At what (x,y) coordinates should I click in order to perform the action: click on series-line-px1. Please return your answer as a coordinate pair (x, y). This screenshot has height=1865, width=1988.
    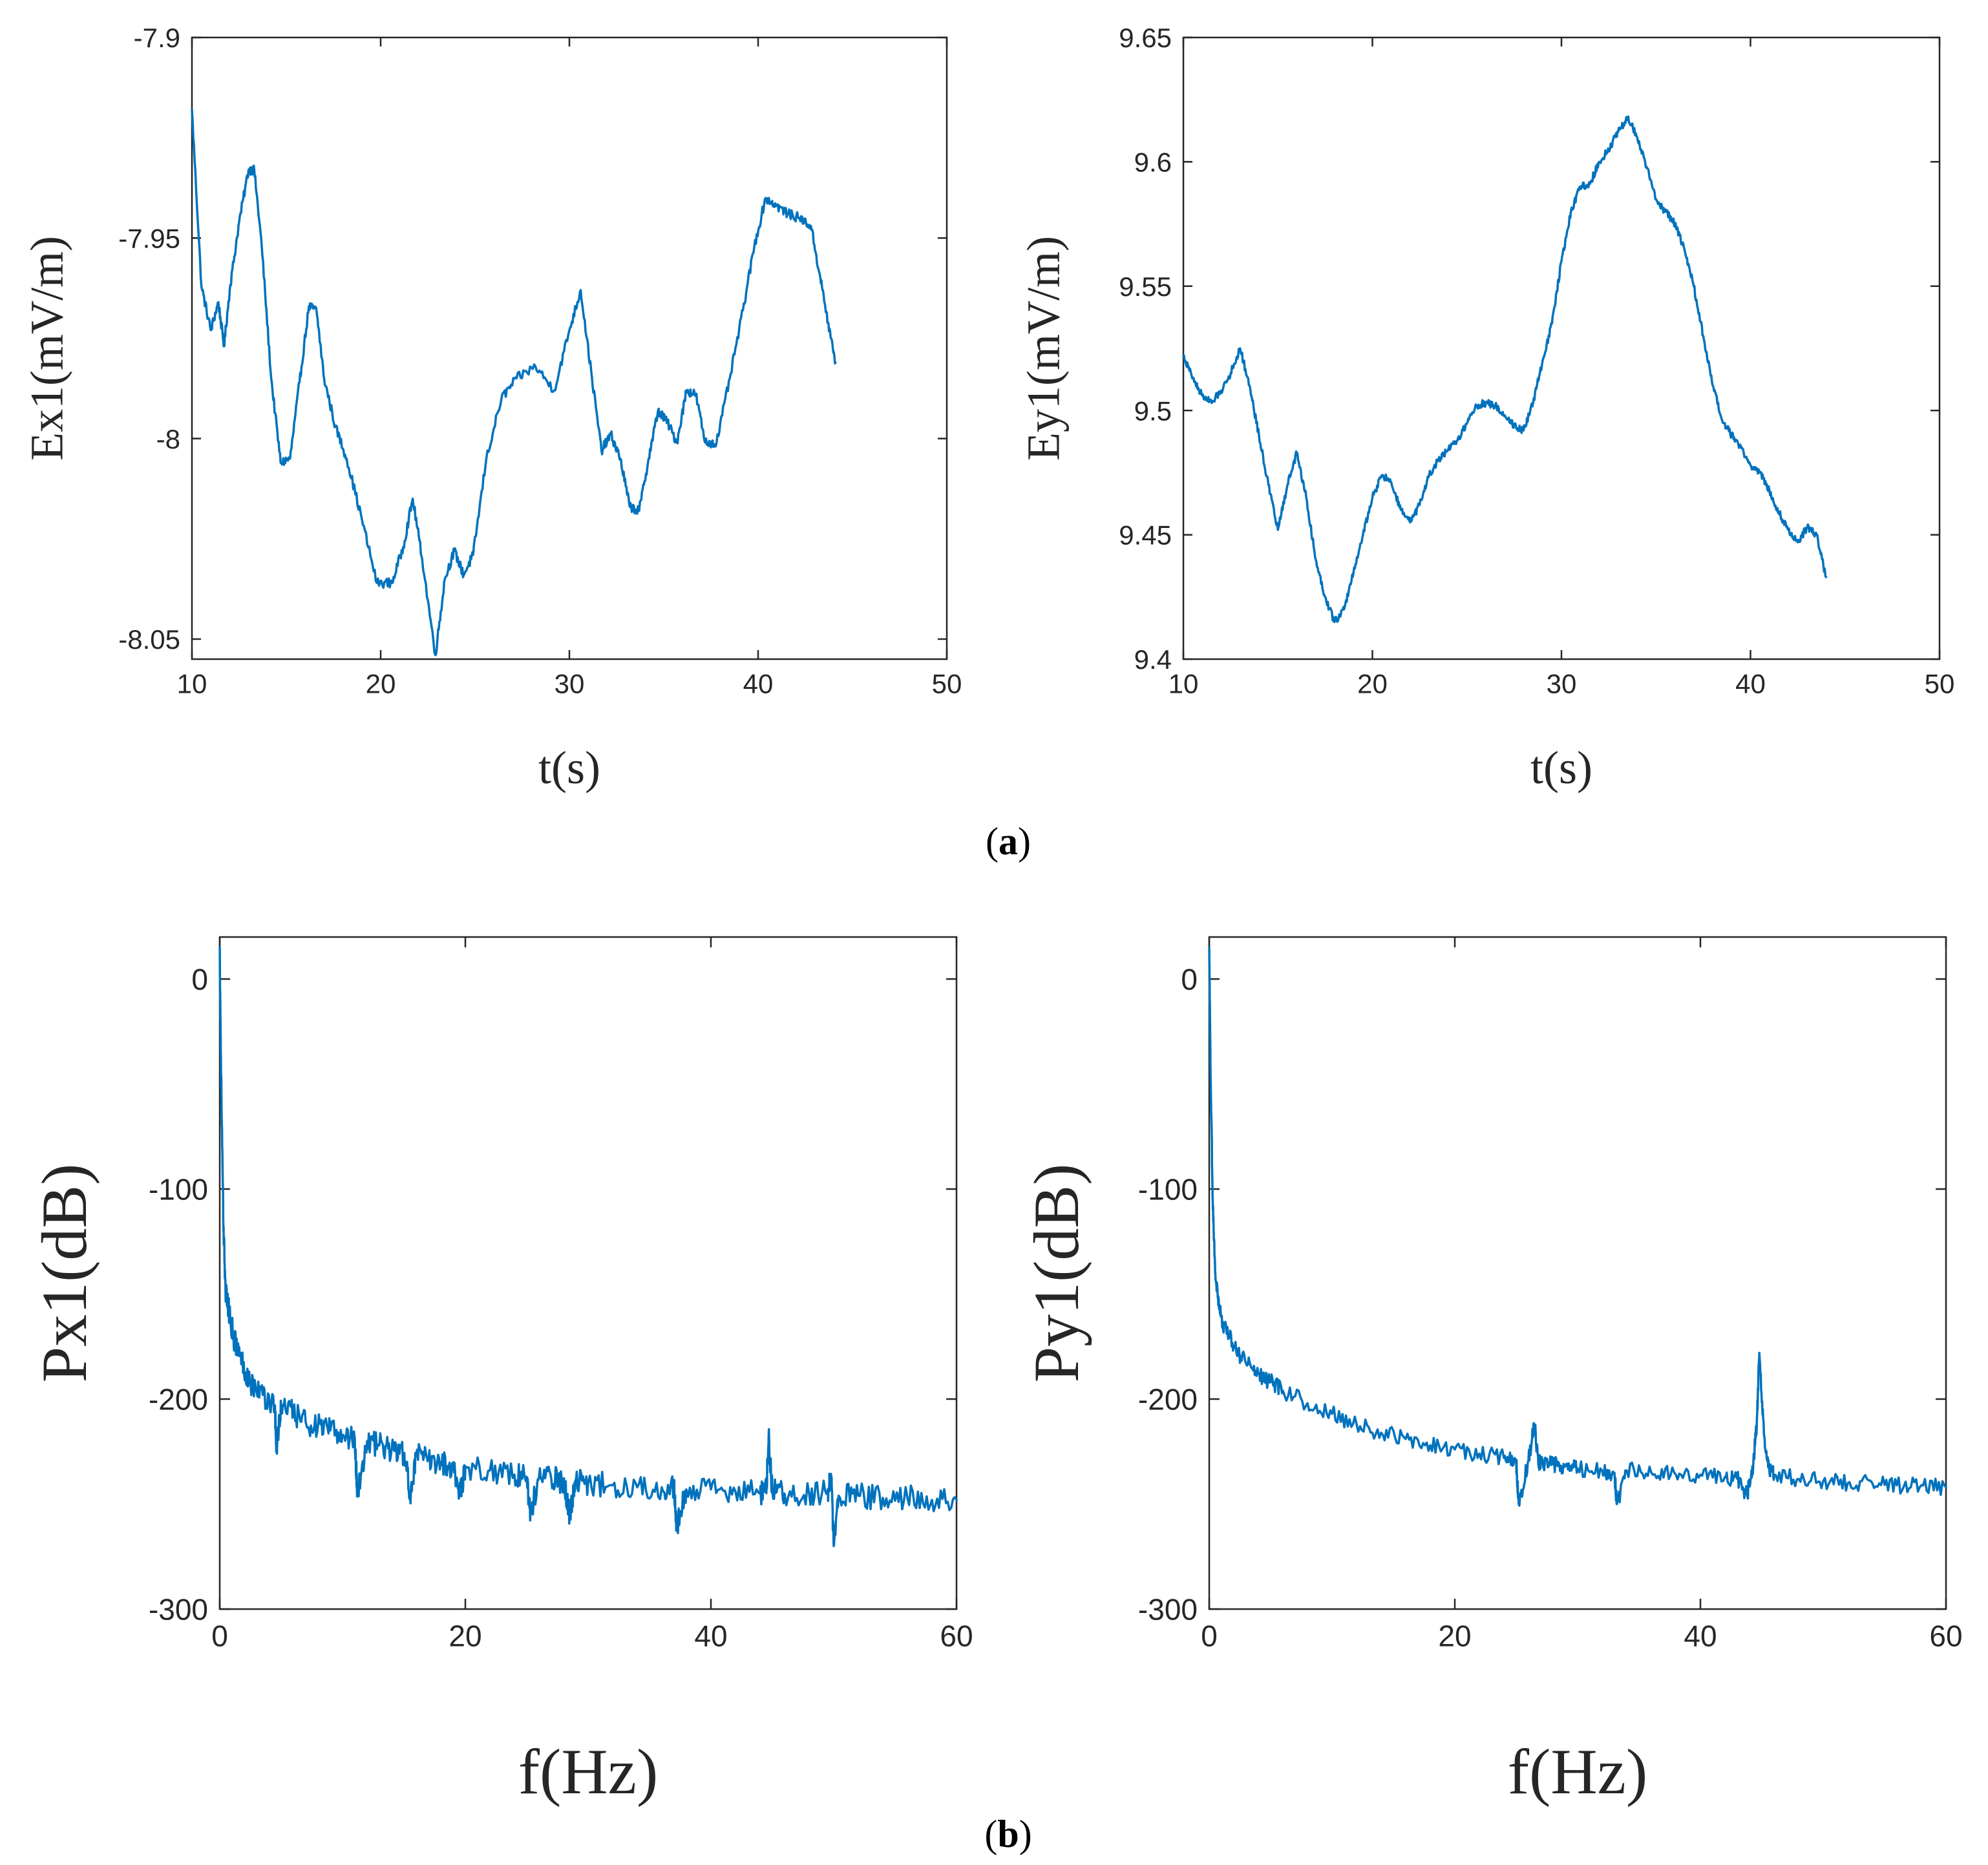
    Looking at the image, I should click on (588, 1247).